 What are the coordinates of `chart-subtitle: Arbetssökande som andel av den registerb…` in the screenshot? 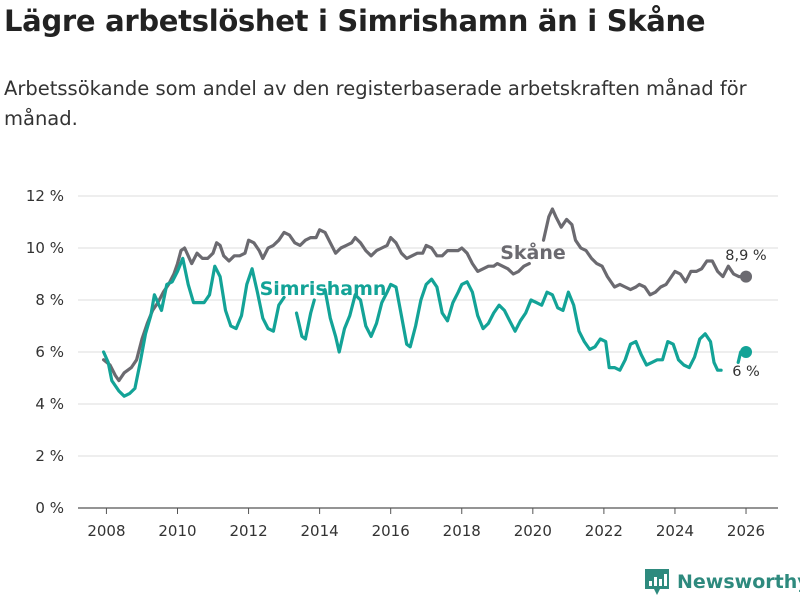 It's located at (375, 103).